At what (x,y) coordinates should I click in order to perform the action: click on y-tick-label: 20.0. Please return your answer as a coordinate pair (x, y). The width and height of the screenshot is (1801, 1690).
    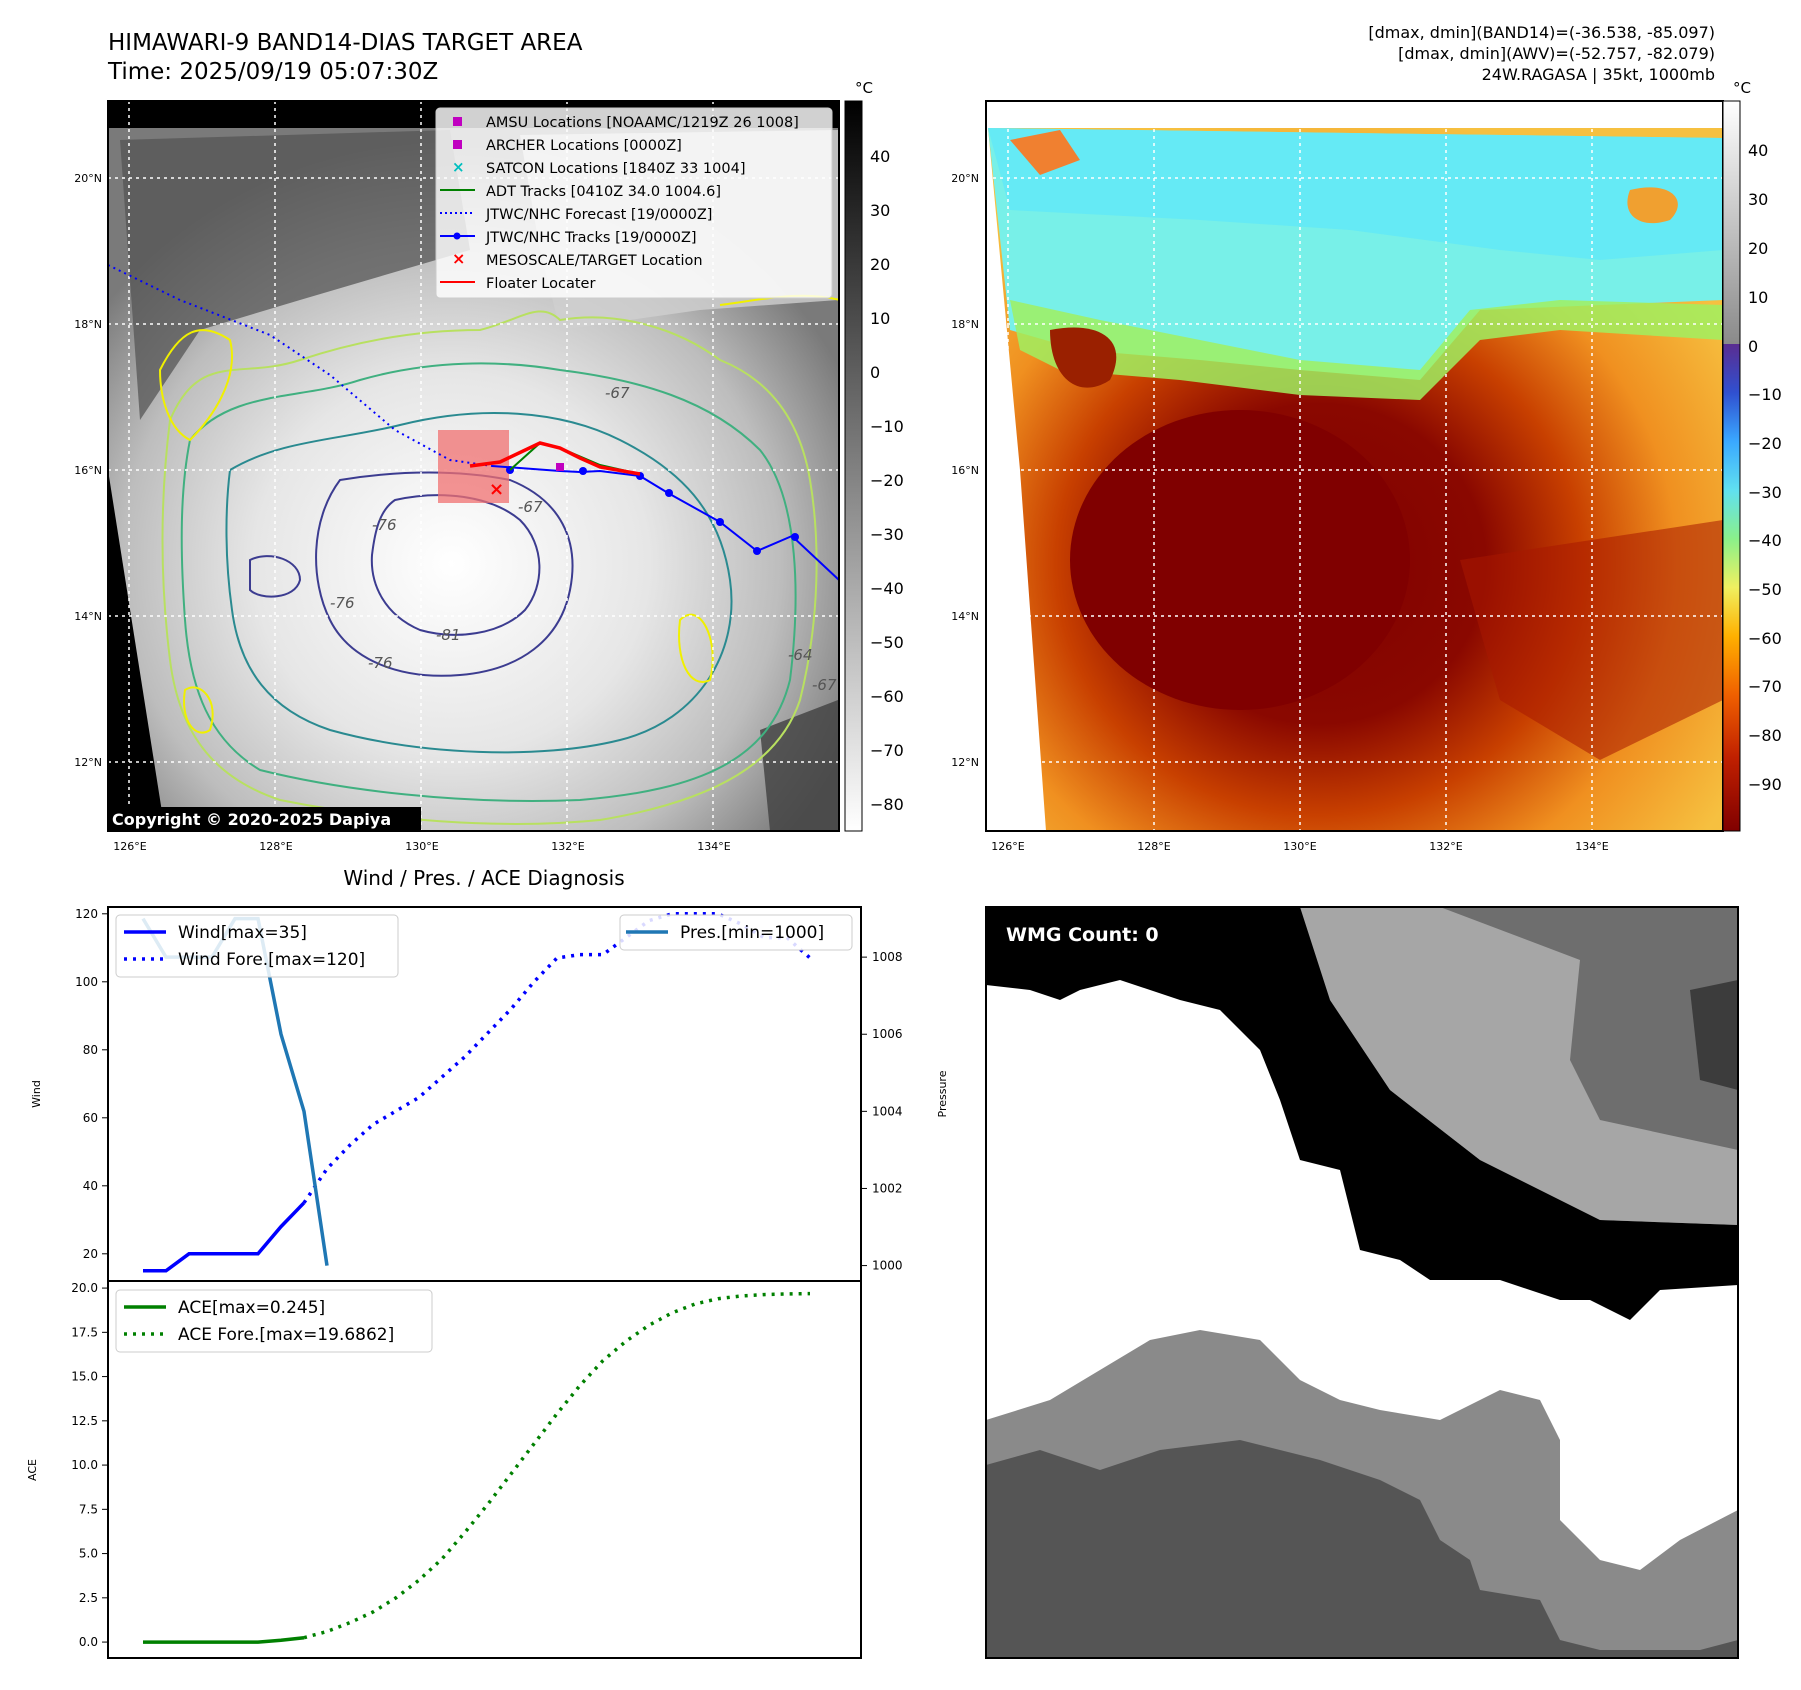
    Looking at the image, I should click on (84, 1288).